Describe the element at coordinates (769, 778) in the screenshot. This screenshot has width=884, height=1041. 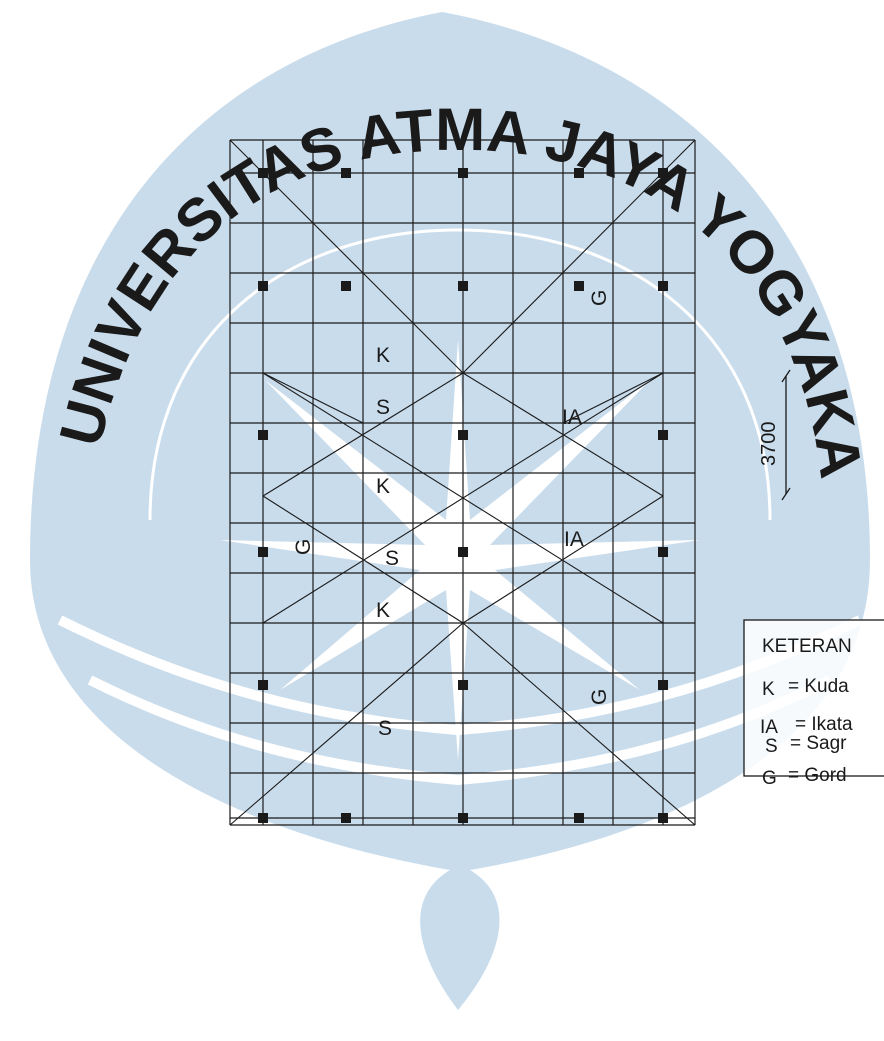
I see `legend-symbol-g: G` at that location.